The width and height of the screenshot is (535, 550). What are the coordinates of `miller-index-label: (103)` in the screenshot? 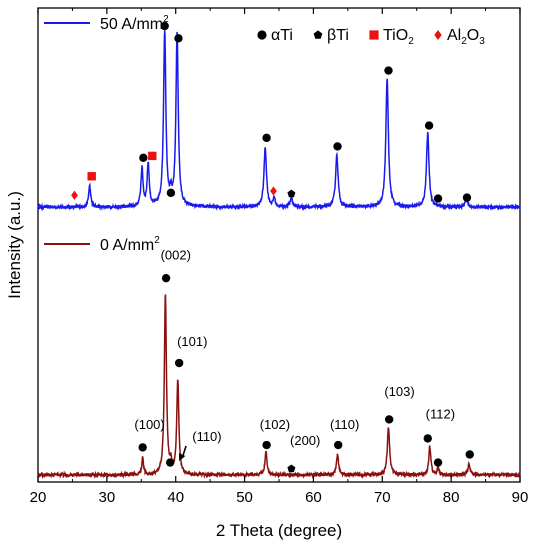 It's located at (399, 391).